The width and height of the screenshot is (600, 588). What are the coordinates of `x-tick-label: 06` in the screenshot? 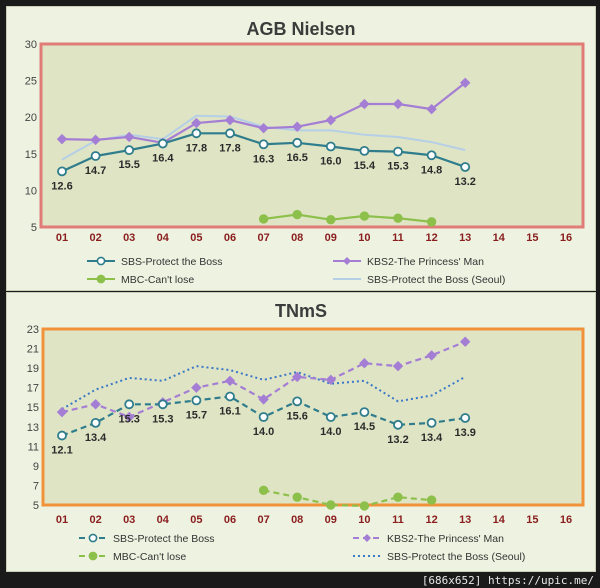 It's located at (230, 238).